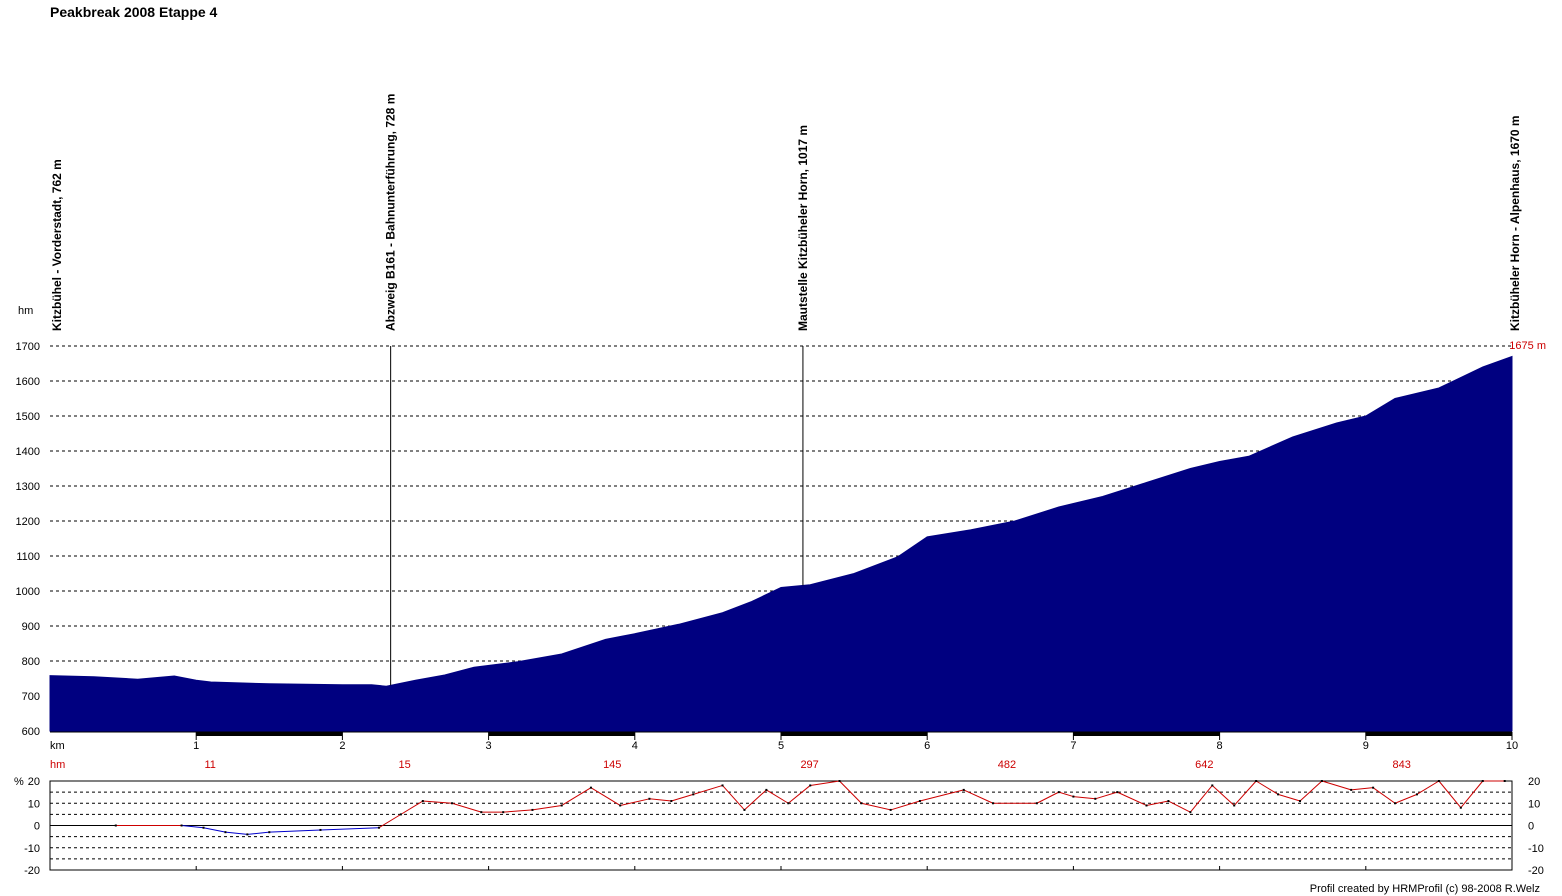 Image resolution: width=1562 pixels, height=896 pixels. What do you see at coordinates (1536, 849) in the screenshot?
I see `gradient-y-tick-label-right: -10` at bounding box center [1536, 849].